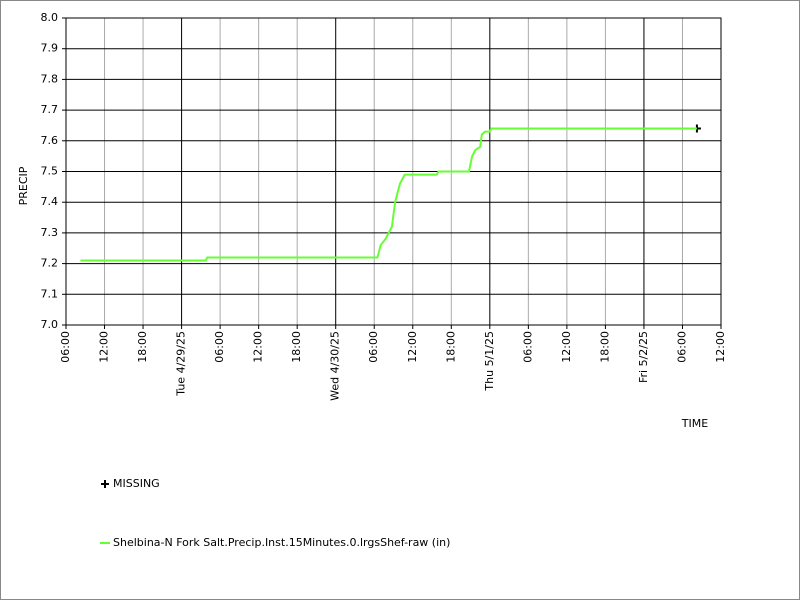 The height and width of the screenshot is (600, 800). I want to click on x-tick-label: Wed 4/30/25, so click(335, 366).